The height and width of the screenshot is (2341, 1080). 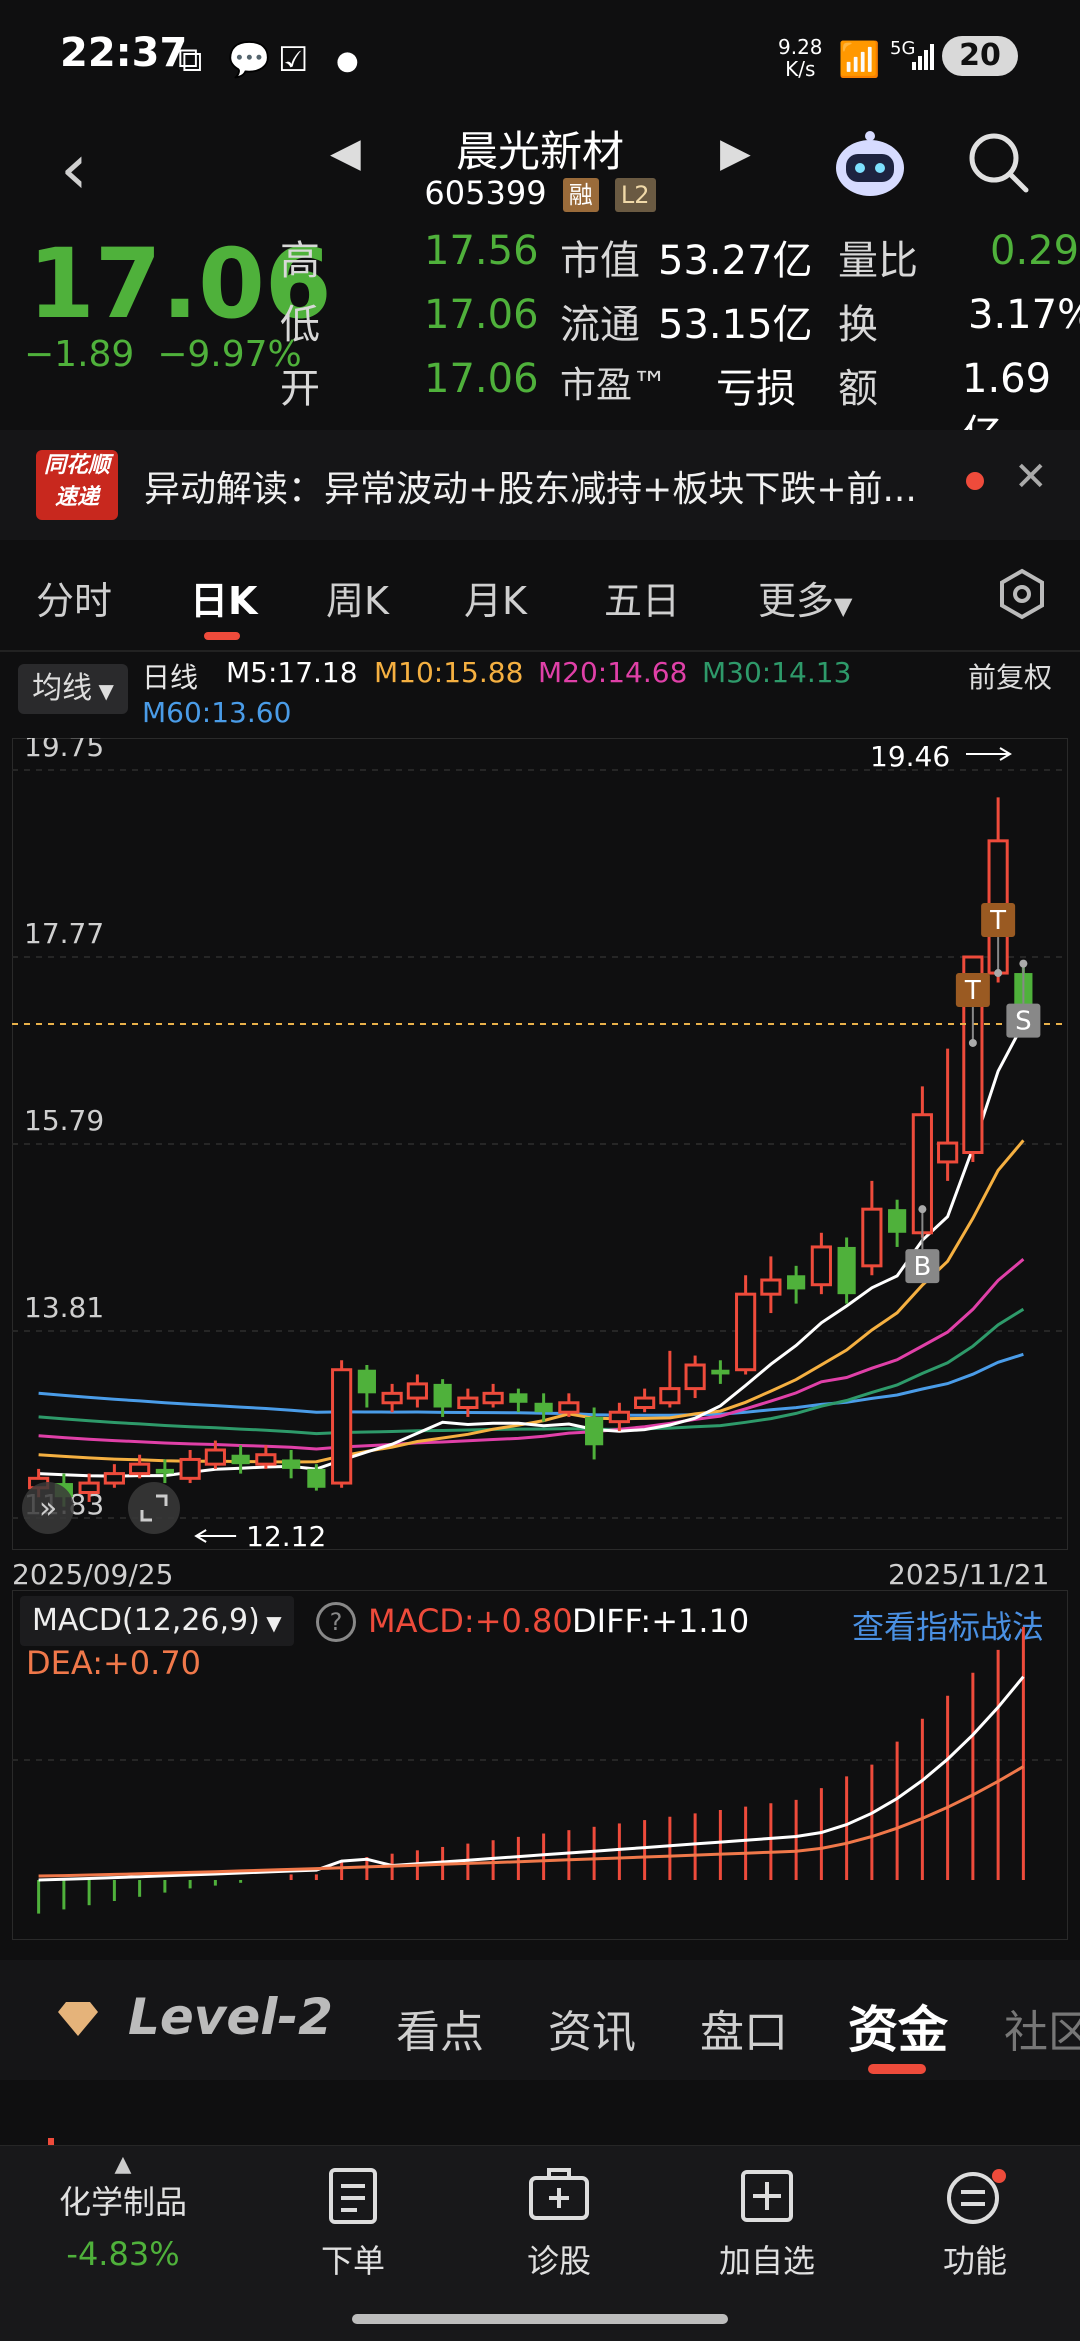 I want to click on tab-five-day: 五日, so click(x=642, y=601).